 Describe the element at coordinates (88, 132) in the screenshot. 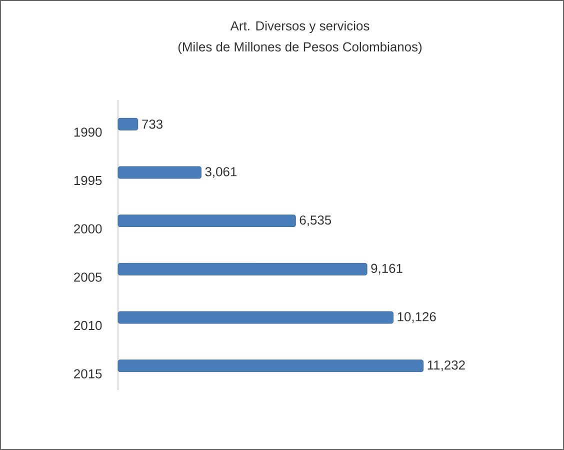

I see `y-tick-label: 1990` at that location.